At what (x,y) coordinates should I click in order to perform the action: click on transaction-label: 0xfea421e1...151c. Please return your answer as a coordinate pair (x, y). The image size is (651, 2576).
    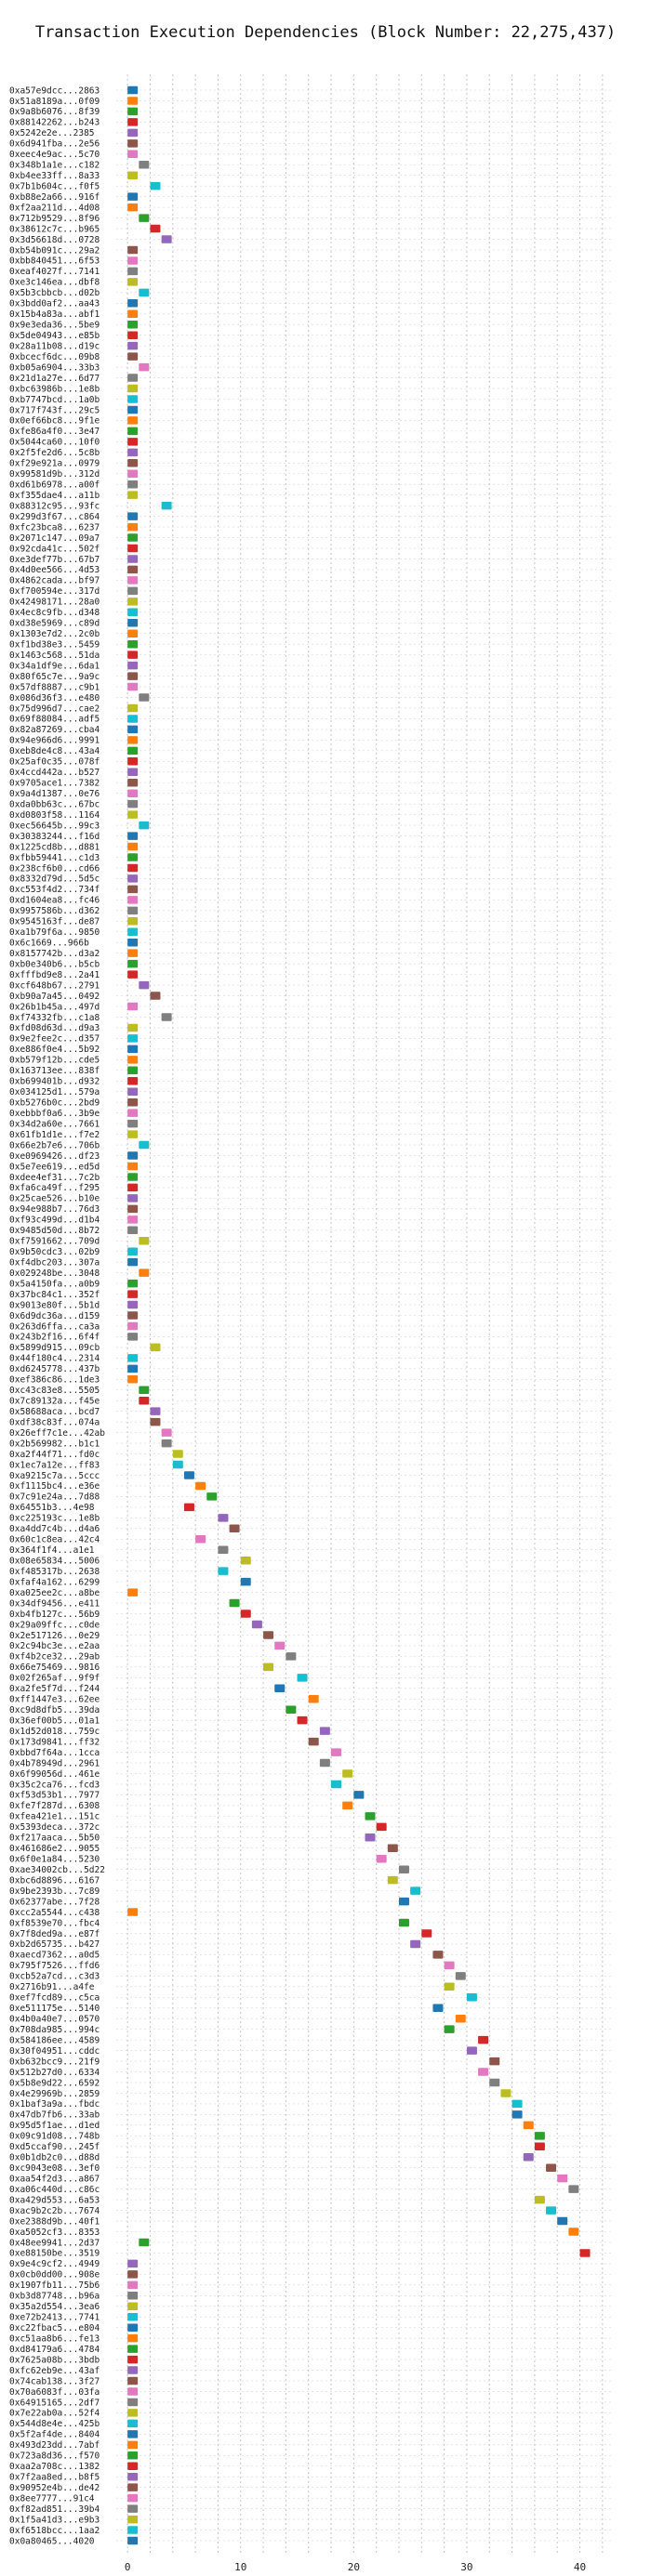
    Looking at the image, I should click on (54, 1817).